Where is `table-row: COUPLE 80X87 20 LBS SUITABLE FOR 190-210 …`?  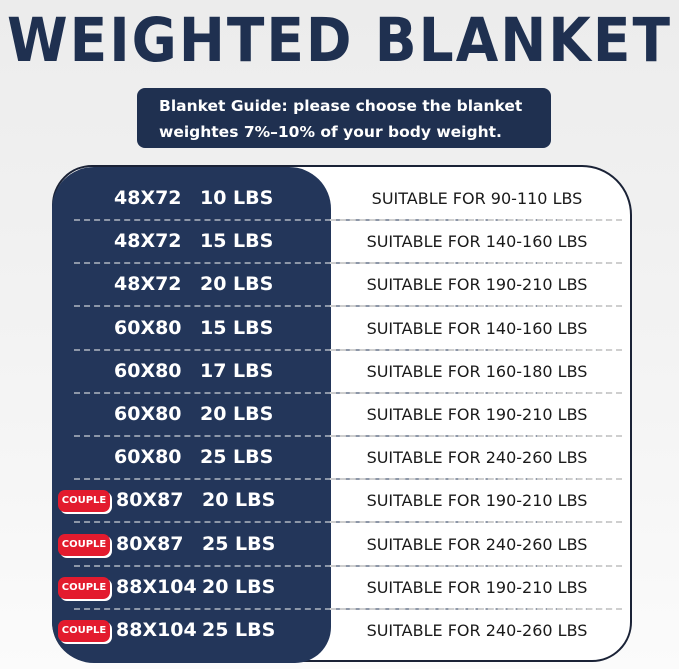
table-row: COUPLE 80X87 20 LBS SUITABLE FOR 190-210 … is located at coordinates (337, 501).